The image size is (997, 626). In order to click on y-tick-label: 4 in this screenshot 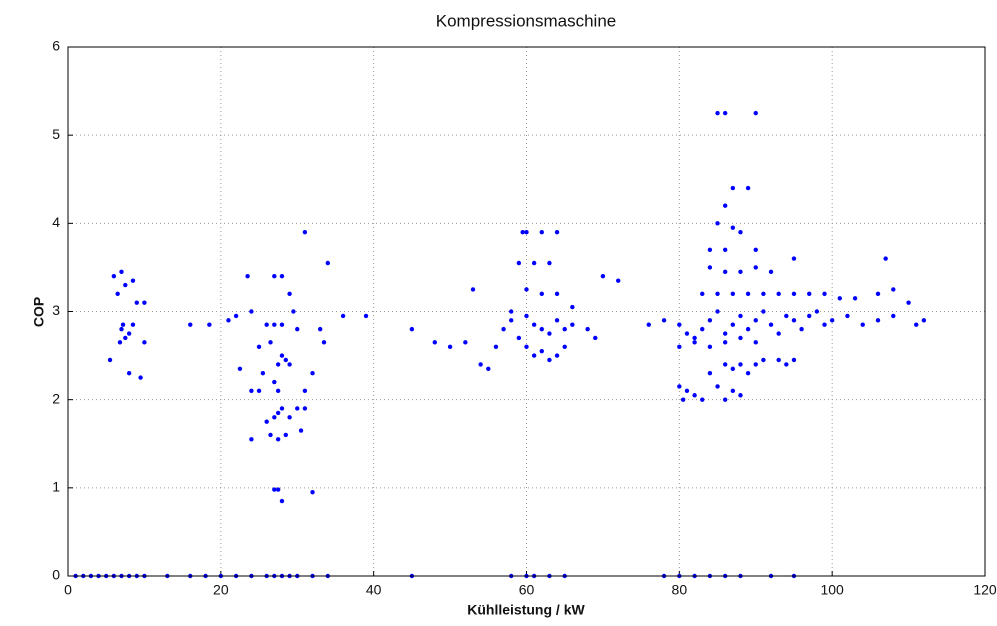, I will do `click(56, 222)`.